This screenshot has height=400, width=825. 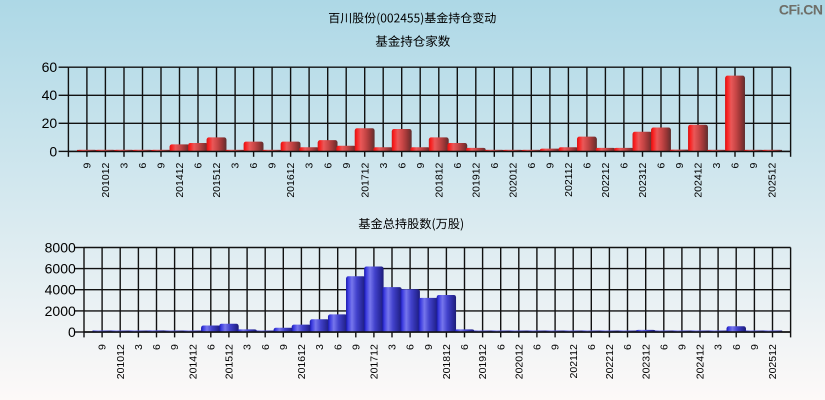 I want to click on svg-text: 2000, so click(x=60, y=311).